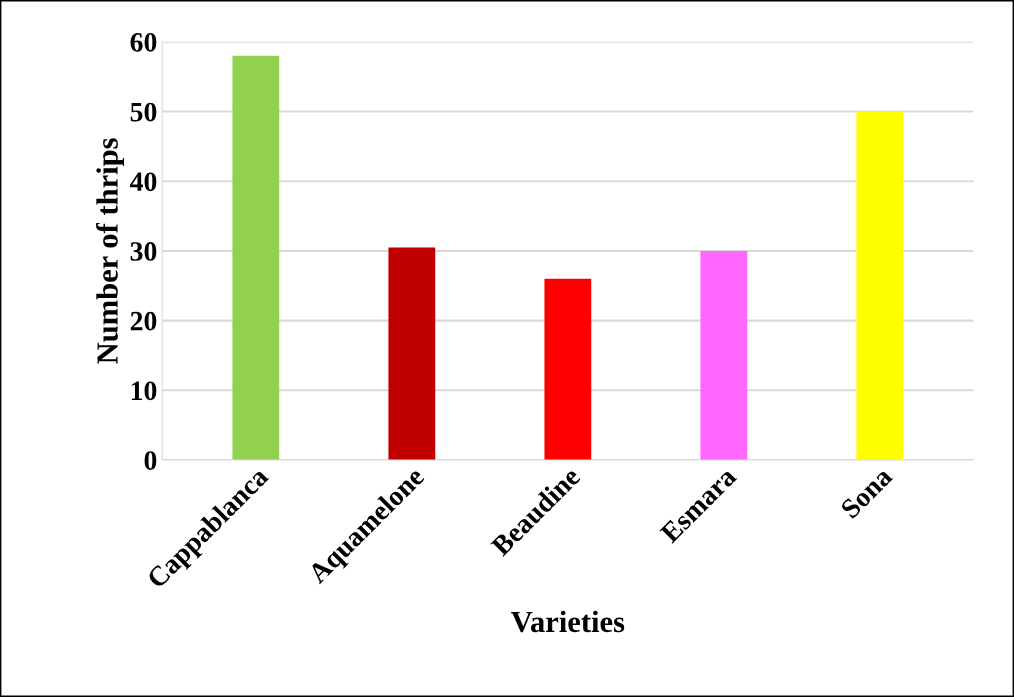 The image size is (1014, 697). Describe the element at coordinates (144, 391) in the screenshot. I see `y-tick-label: 10` at that location.